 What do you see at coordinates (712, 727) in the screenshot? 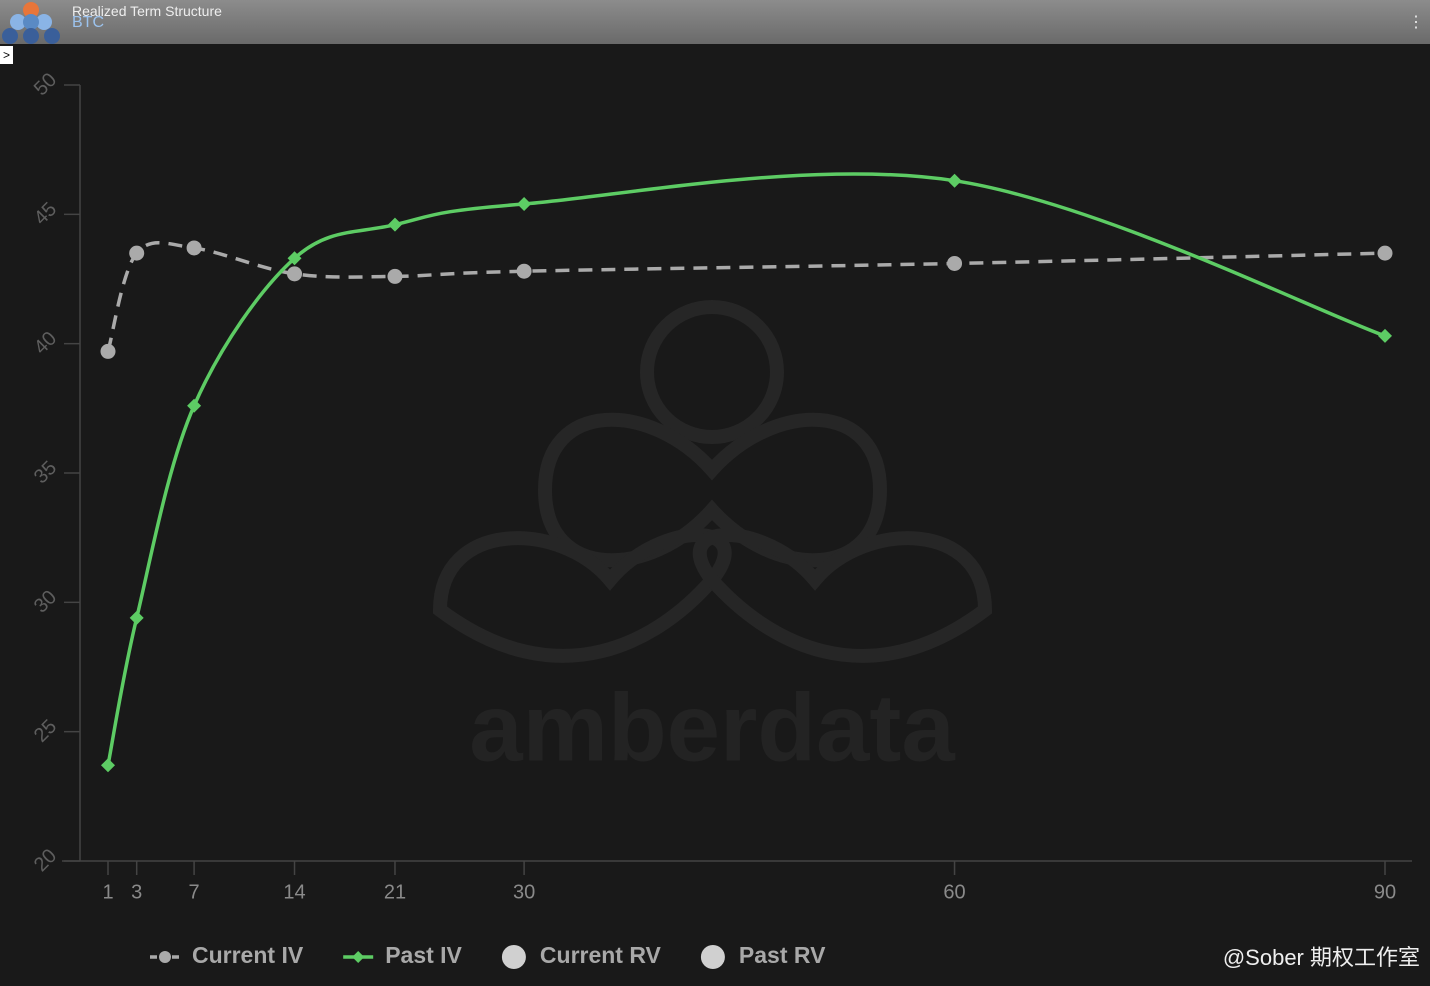
I see `watermark: amberdata` at bounding box center [712, 727].